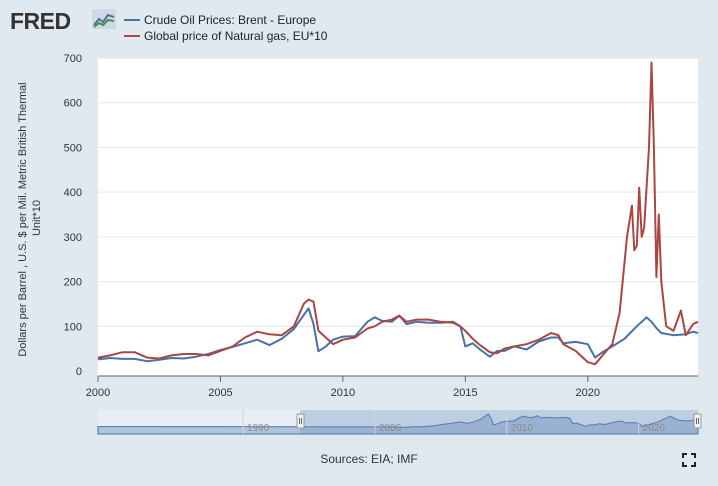 The image size is (718, 486). Describe the element at coordinates (73, 283) in the screenshot. I see `y-tick-label: 200` at that location.